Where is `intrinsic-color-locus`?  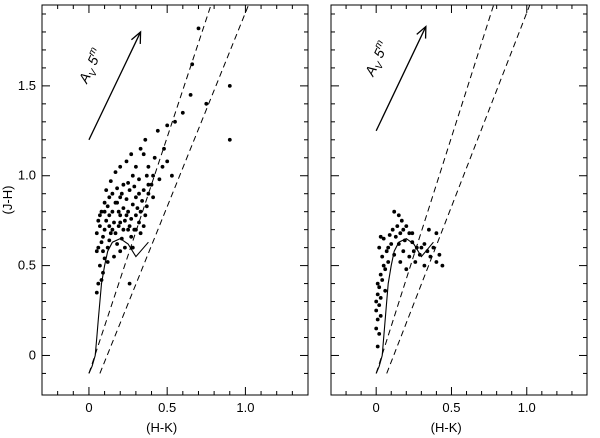 intrinsic-color-locus is located at coordinates (404, 305).